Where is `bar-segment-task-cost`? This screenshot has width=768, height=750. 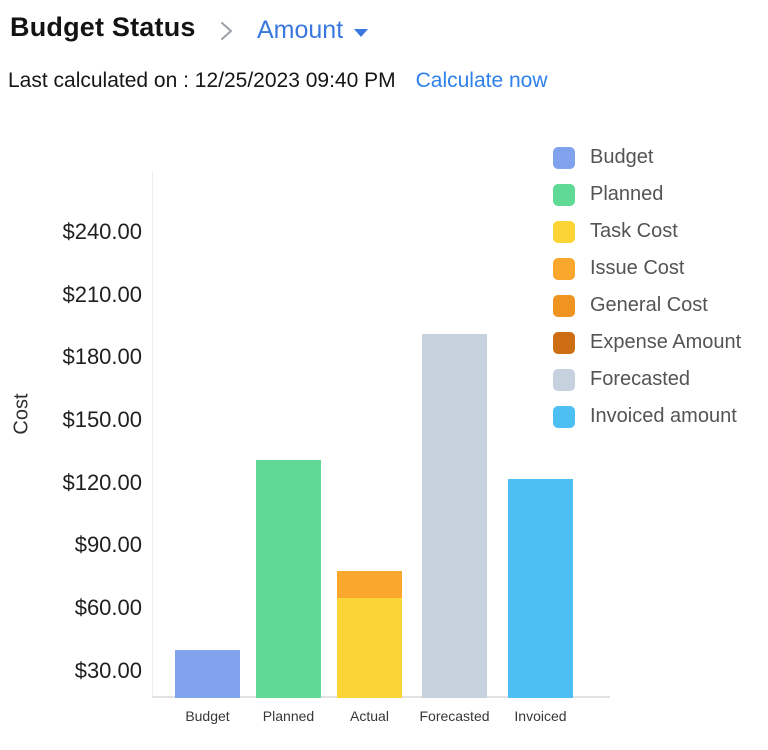
bar-segment-task-cost is located at coordinates (369, 647).